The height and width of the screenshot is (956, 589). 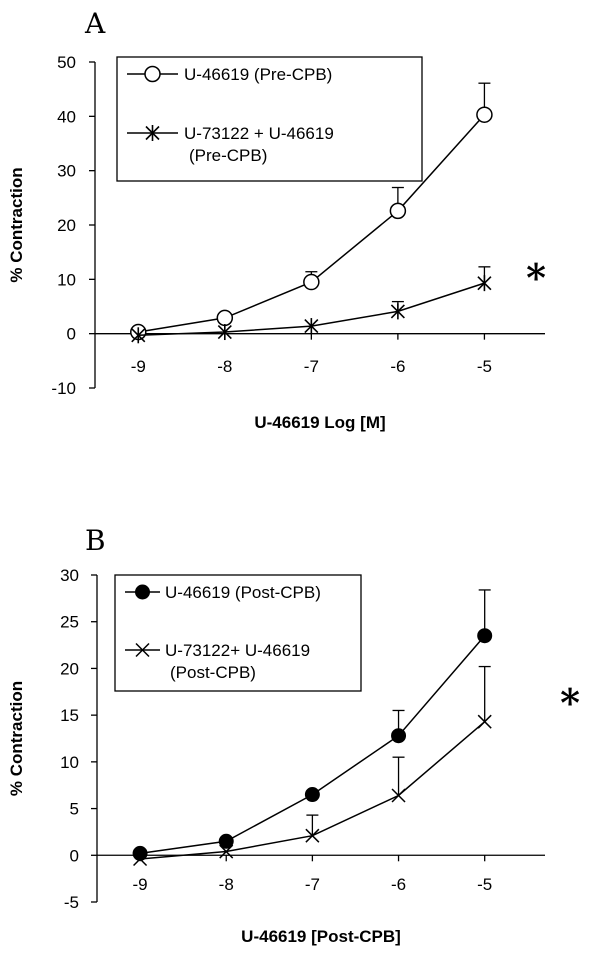 I want to click on x-axis-title: U-46619 [Post-CPB], so click(x=321, y=936).